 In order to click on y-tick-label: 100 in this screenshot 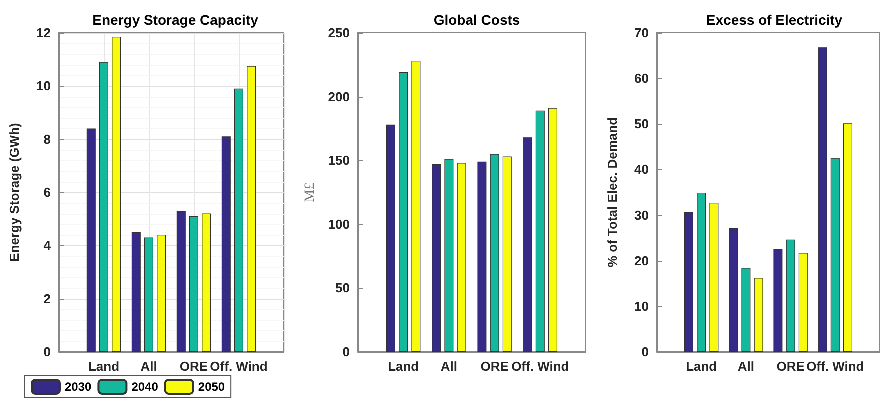, I will do `click(339, 224)`.